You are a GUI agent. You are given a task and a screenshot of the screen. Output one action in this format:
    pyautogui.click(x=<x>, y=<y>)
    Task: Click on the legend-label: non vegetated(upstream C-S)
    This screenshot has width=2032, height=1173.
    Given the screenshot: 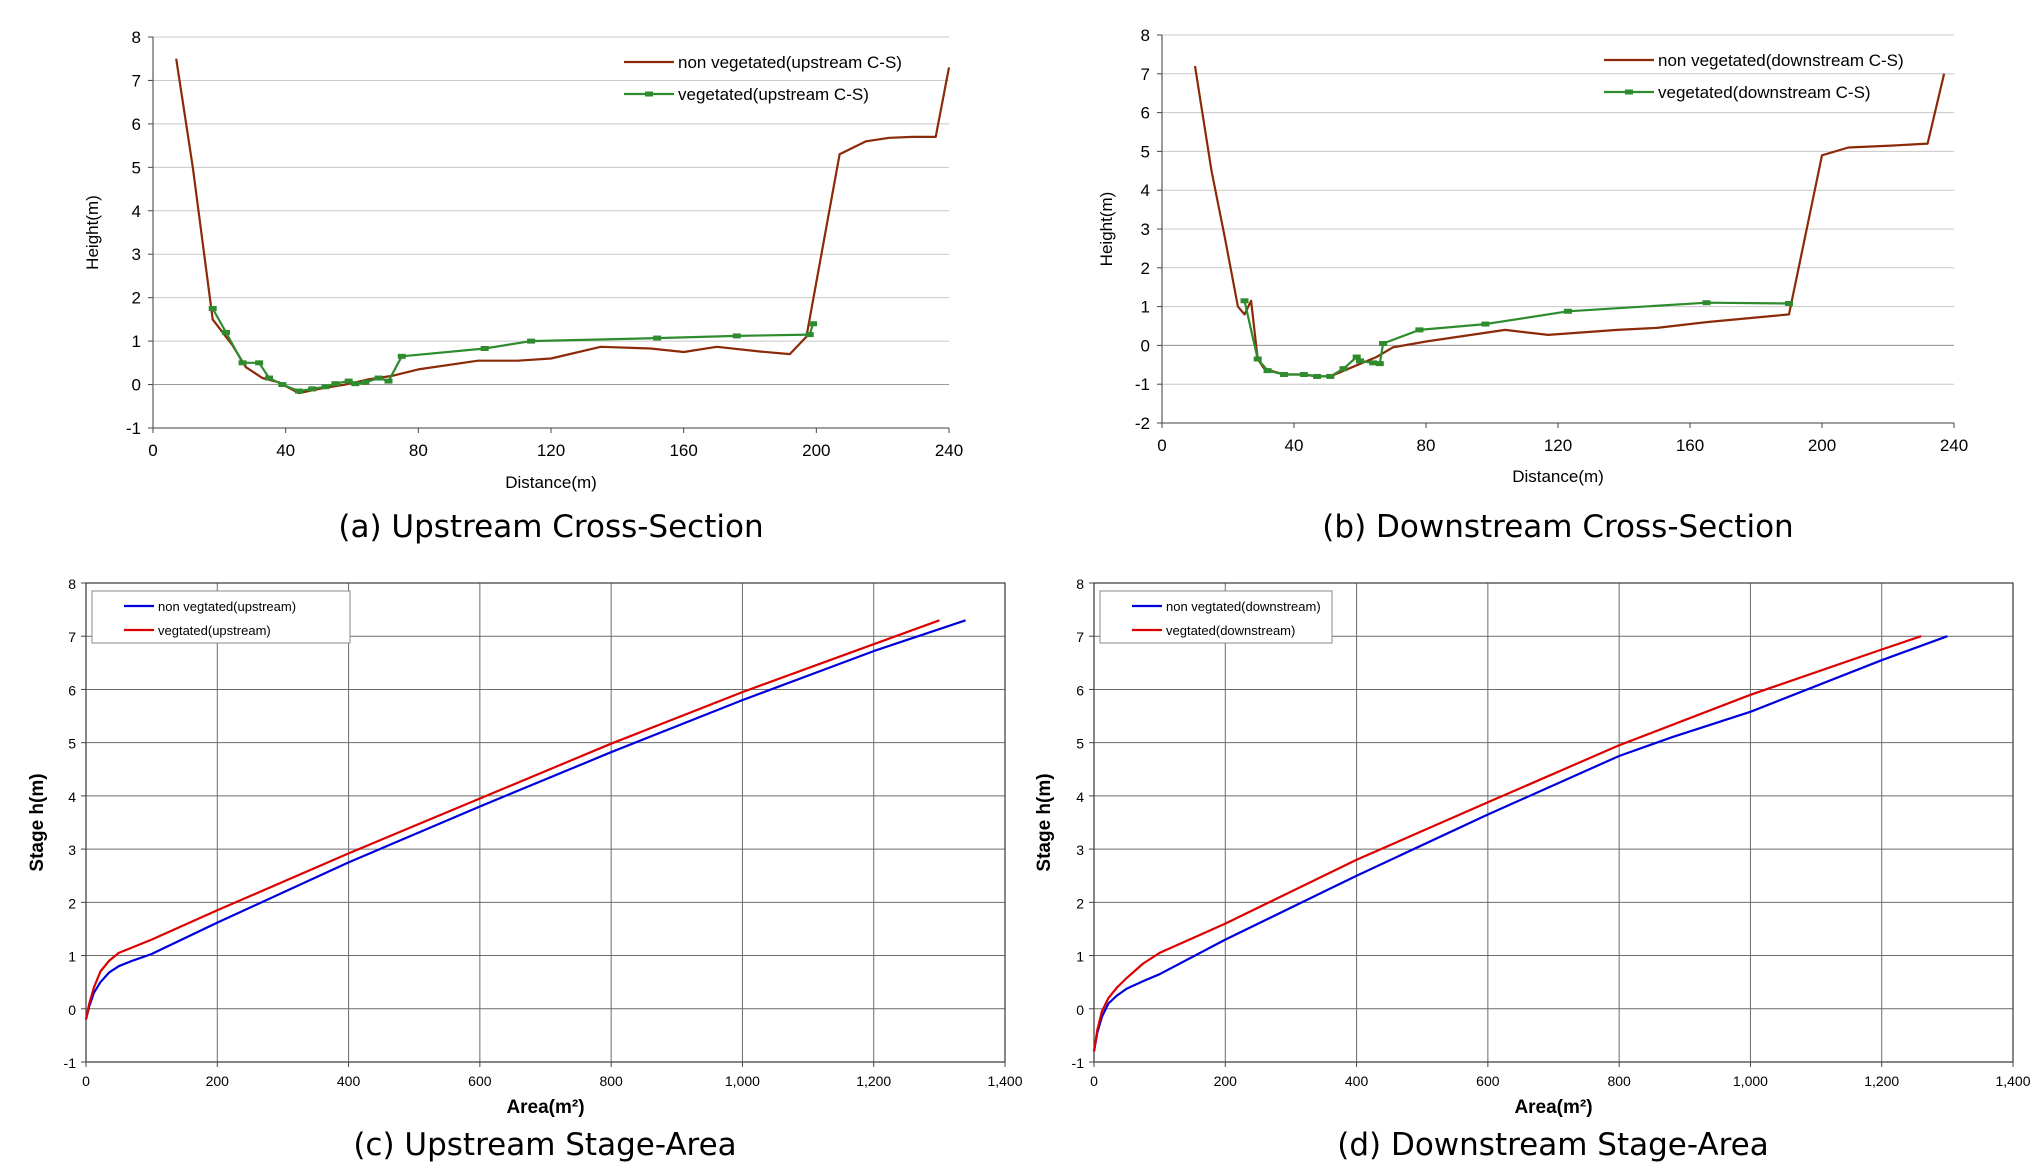 What is the action you would take?
    pyautogui.click(x=790, y=62)
    